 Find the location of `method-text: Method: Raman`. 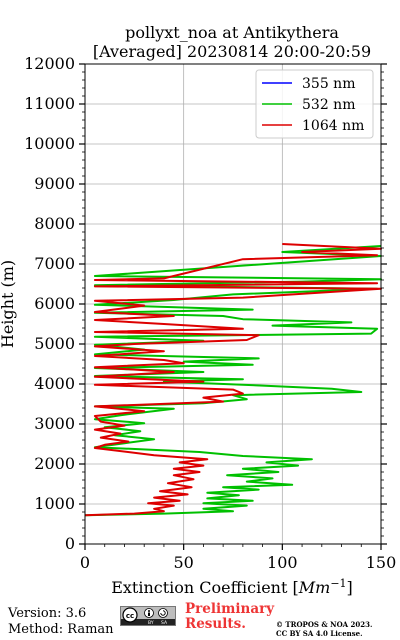

method-text: Method: Raman is located at coordinates (61, 629).